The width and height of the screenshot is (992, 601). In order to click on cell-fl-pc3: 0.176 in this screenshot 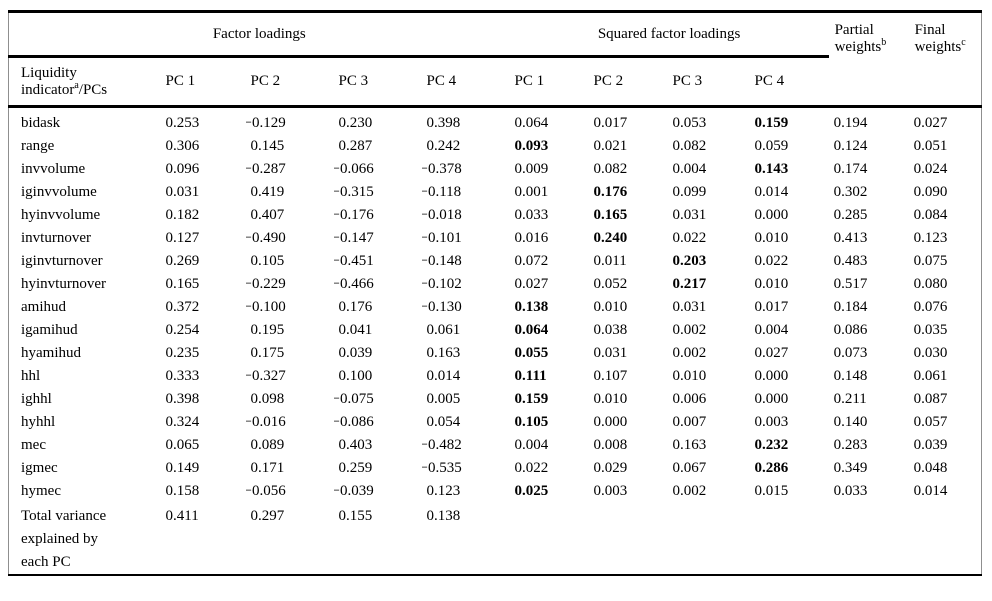, I will do `click(355, 307)`.